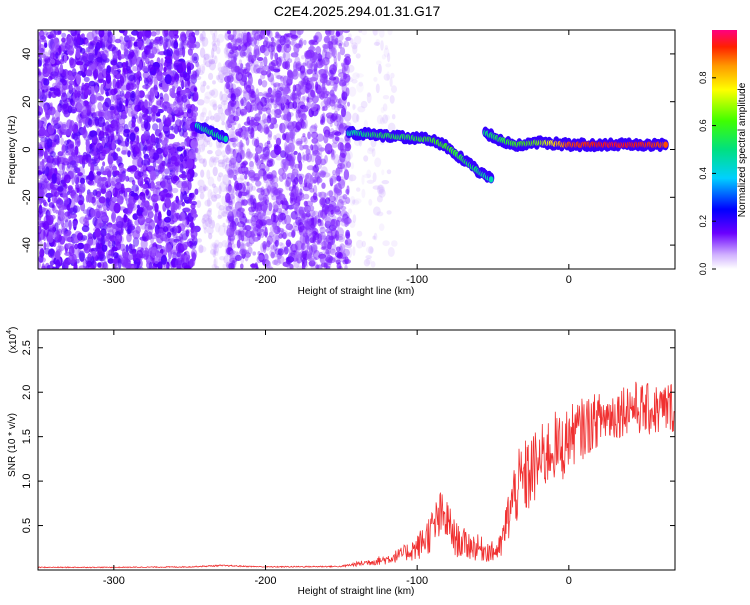  Describe the element at coordinates (357, 11) in the screenshot. I see `chart-title: C2E4.2025.294.01.31.G17` at that location.